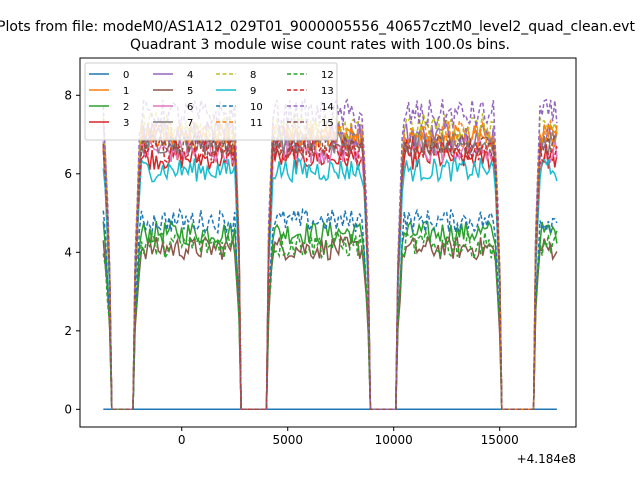 The image size is (640, 480). Describe the element at coordinates (287, 440) in the screenshot. I see `x-tick-label: 5000` at that location.